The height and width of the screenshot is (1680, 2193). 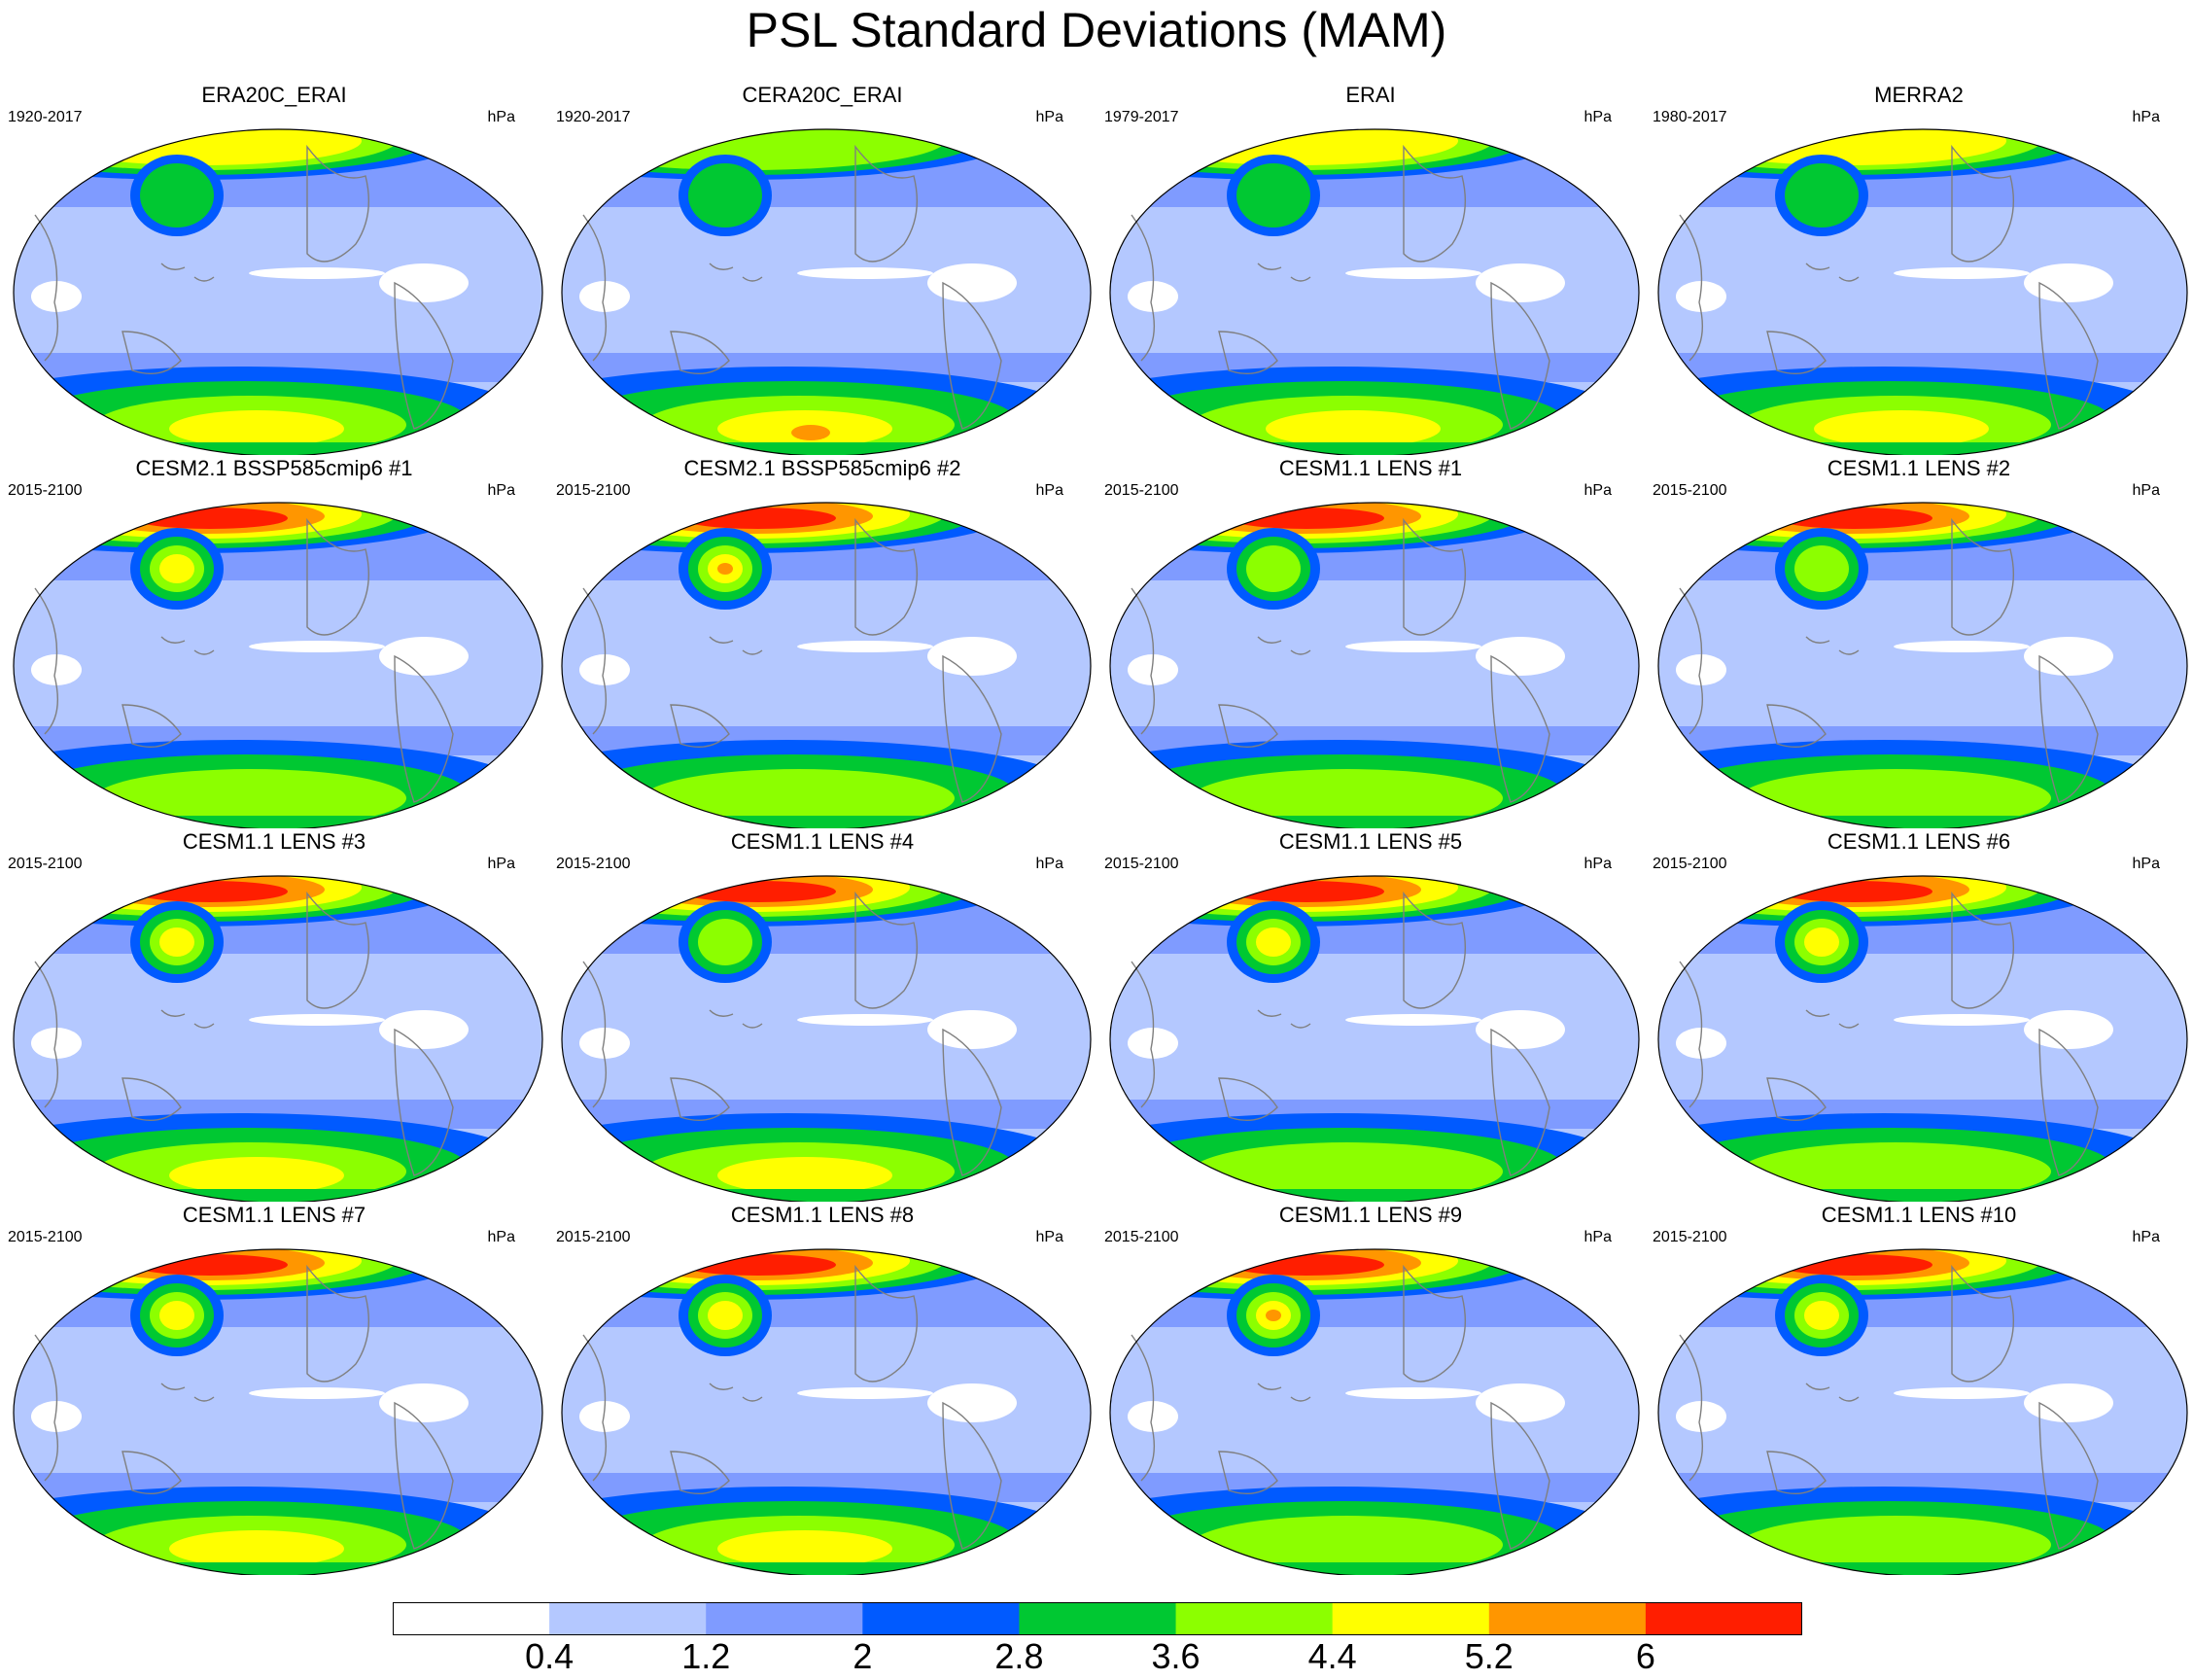 What do you see at coordinates (1141, 1237) in the screenshot?
I see `panel-years: 2015-2100` at bounding box center [1141, 1237].